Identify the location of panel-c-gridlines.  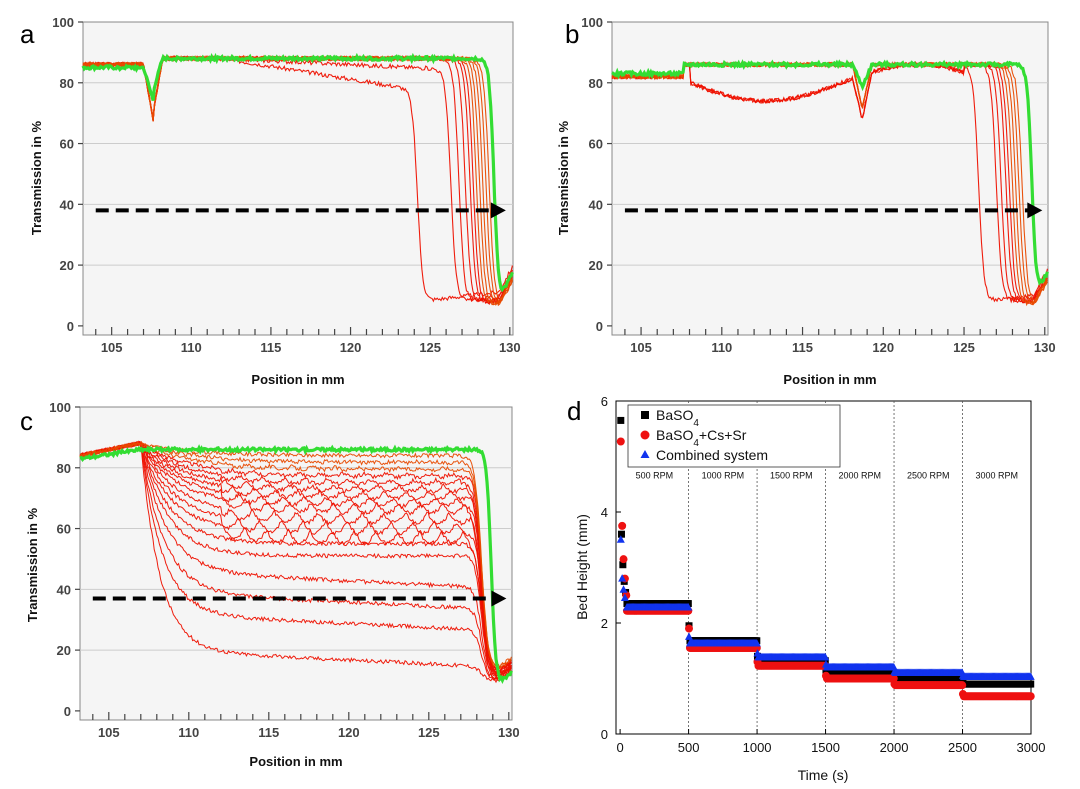
(296, 559).